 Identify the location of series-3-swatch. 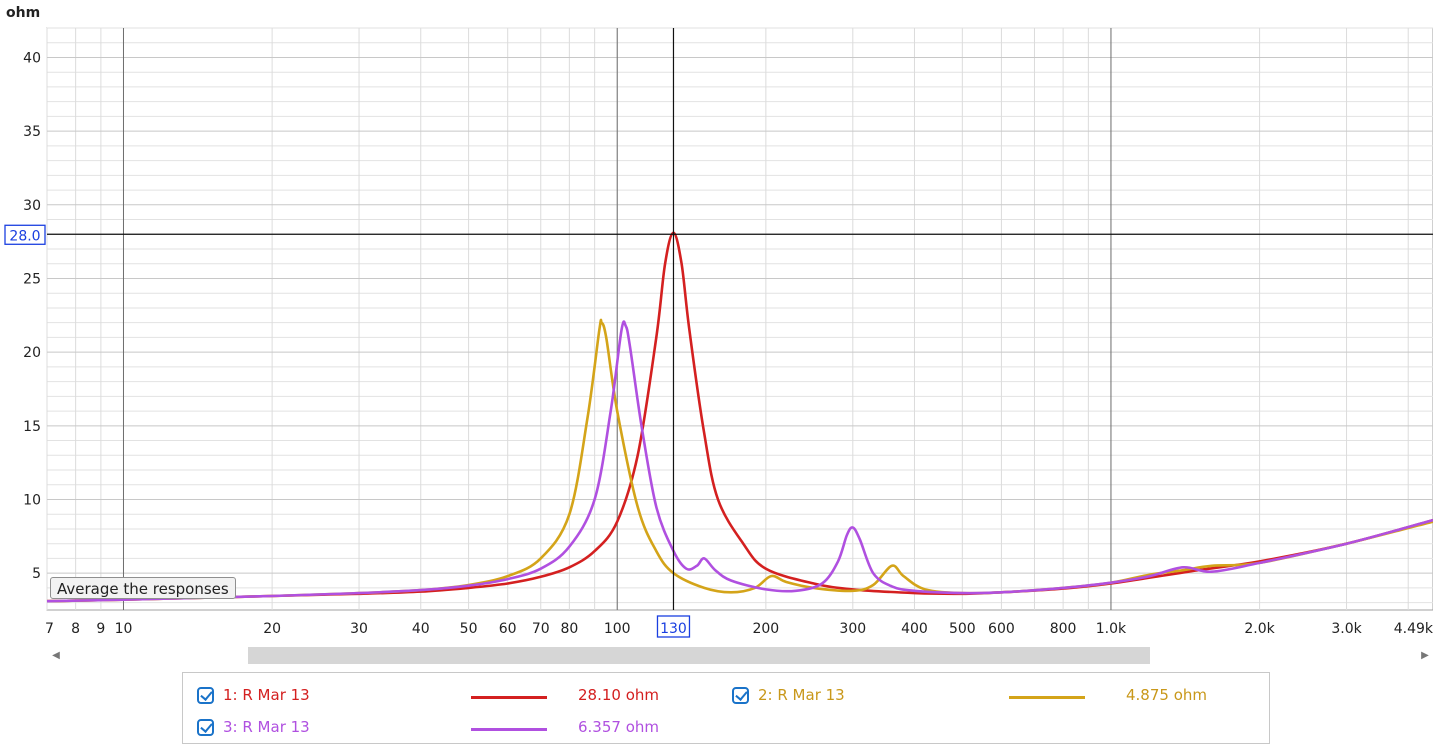
(509, 729).